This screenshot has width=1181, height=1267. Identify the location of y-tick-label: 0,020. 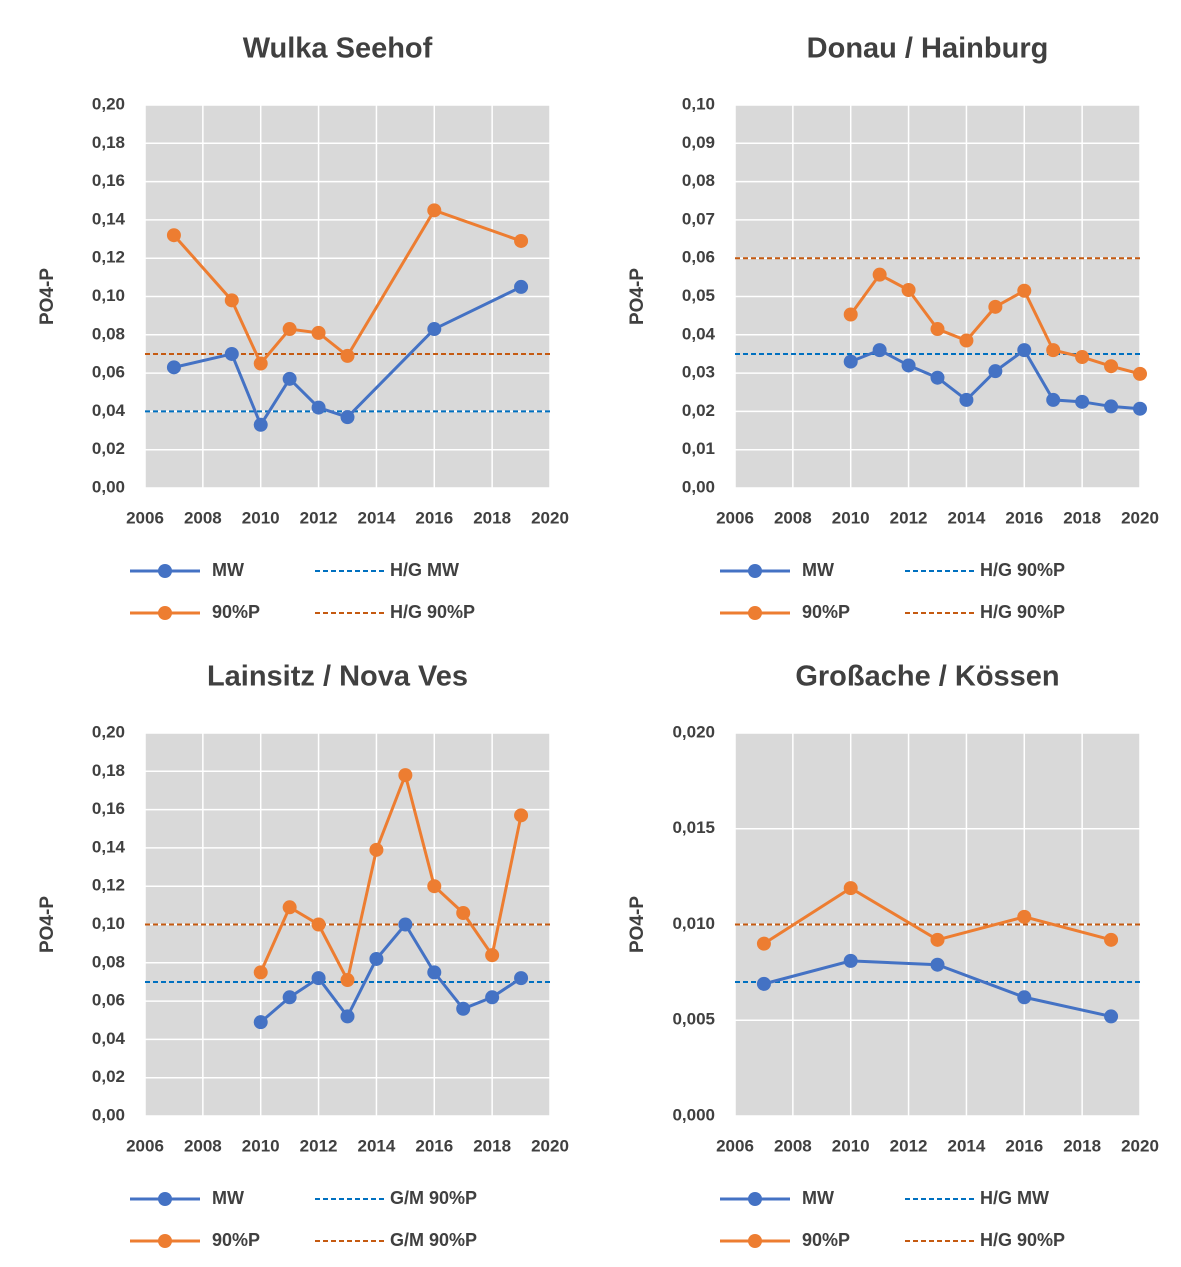
(693, 731).